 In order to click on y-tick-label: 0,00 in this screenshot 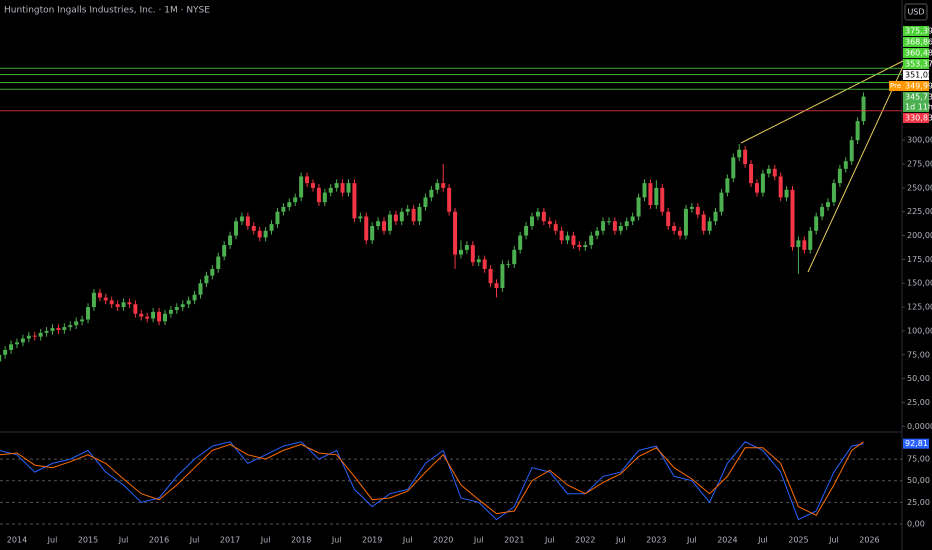, I will do `click(916, 523)`.